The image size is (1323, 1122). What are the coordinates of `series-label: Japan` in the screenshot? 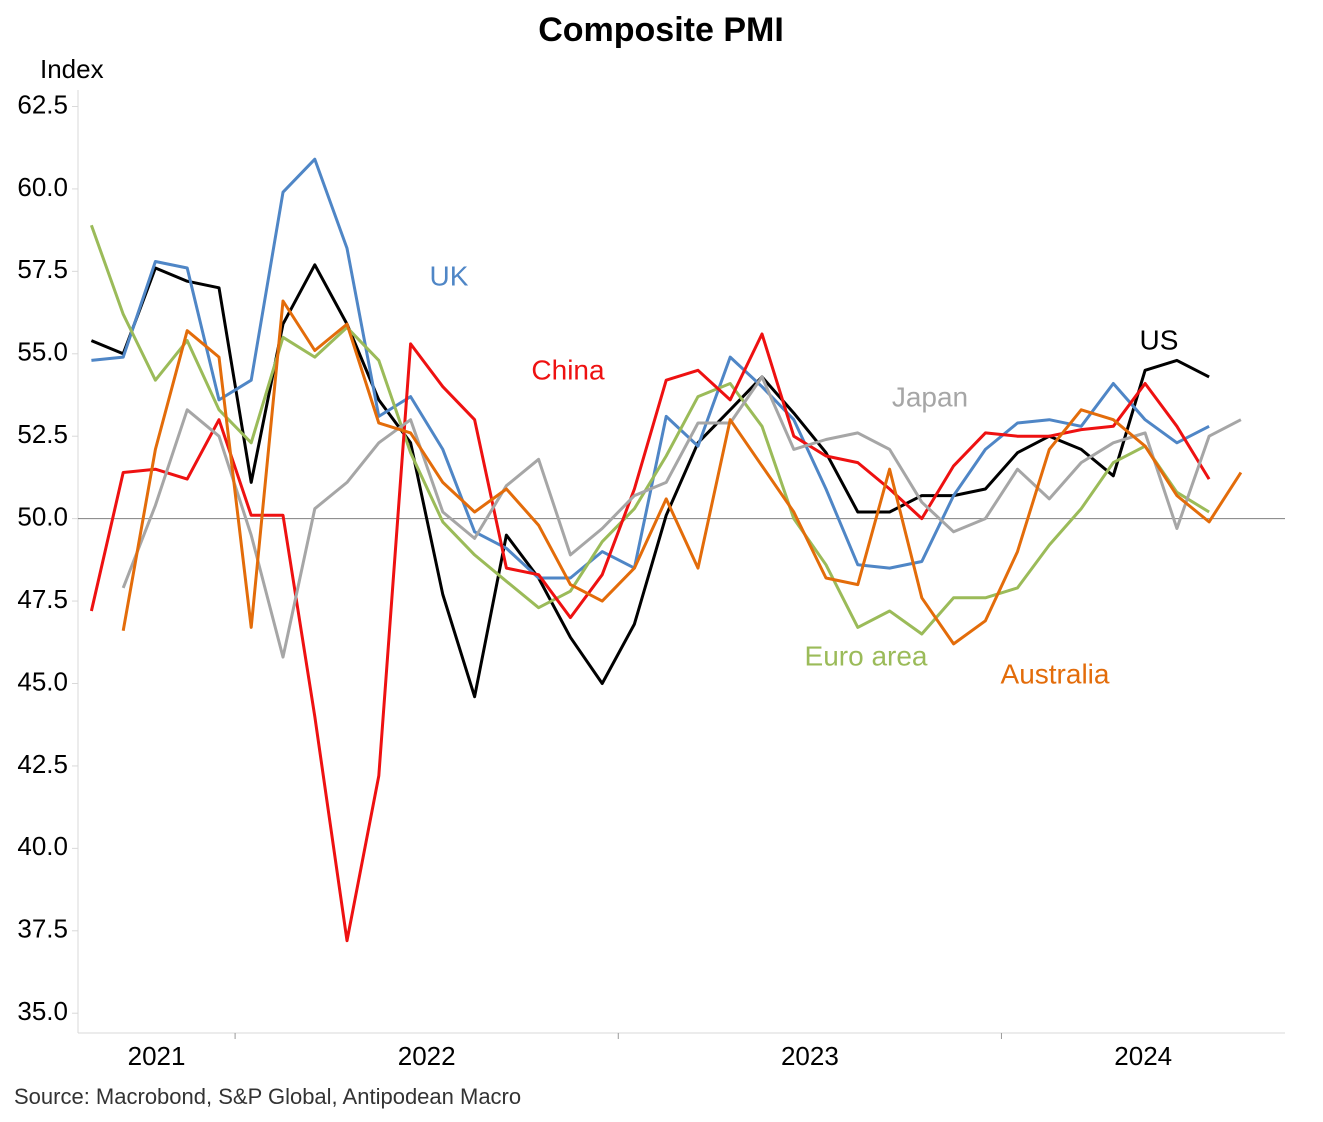 It's located at (930, 396).